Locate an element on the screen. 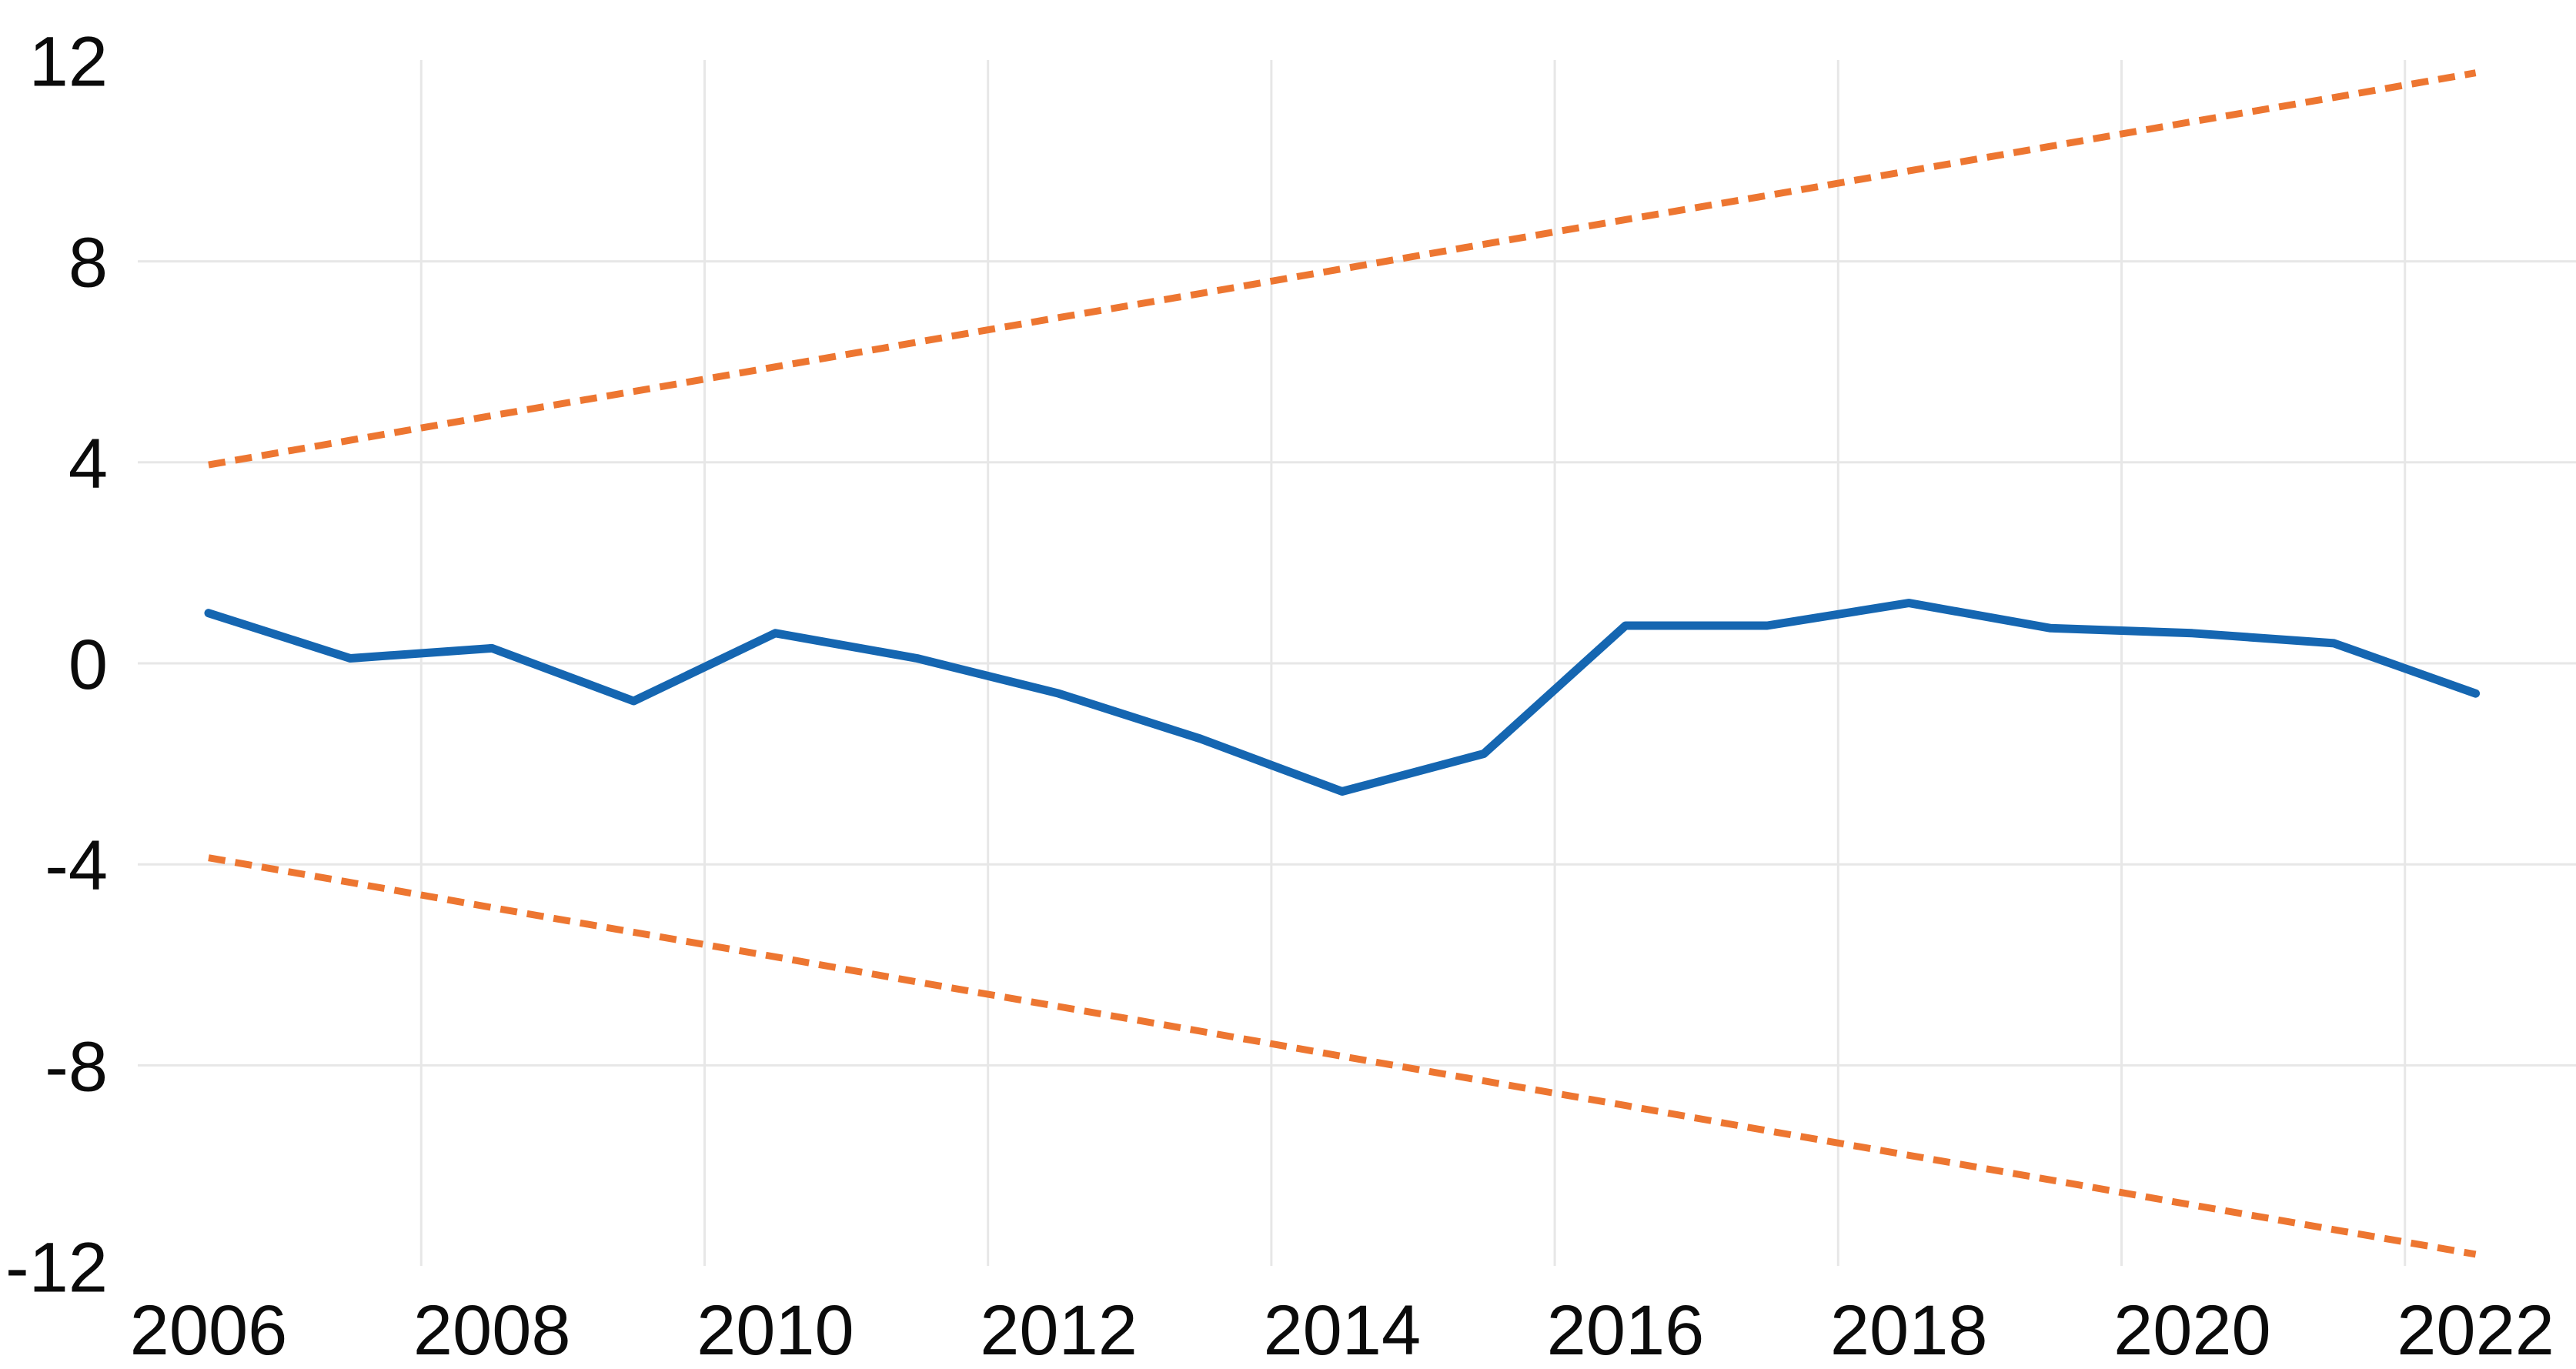  y-tick-label: -12 is located at coordinates (56, 1268).